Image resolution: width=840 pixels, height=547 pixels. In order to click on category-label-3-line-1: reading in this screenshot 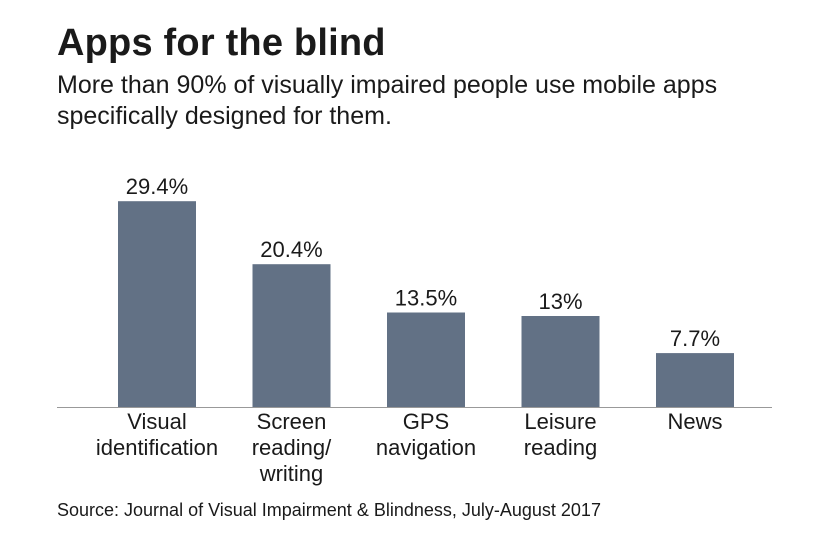, I will do `click(560, 447)`.